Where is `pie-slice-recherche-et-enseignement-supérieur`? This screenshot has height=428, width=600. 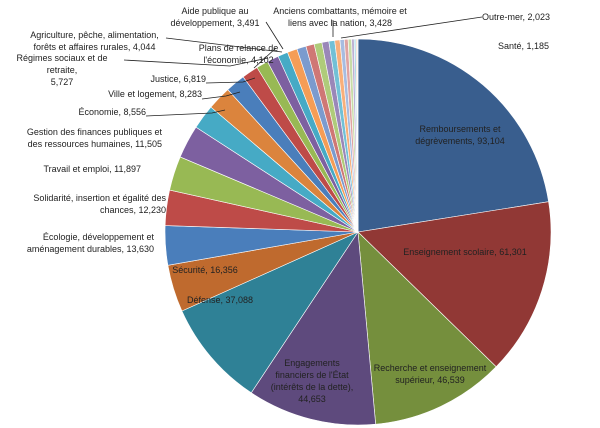
pie-slice-recherche-et-enseignement-supérieur is located at coordinates (427, 328).